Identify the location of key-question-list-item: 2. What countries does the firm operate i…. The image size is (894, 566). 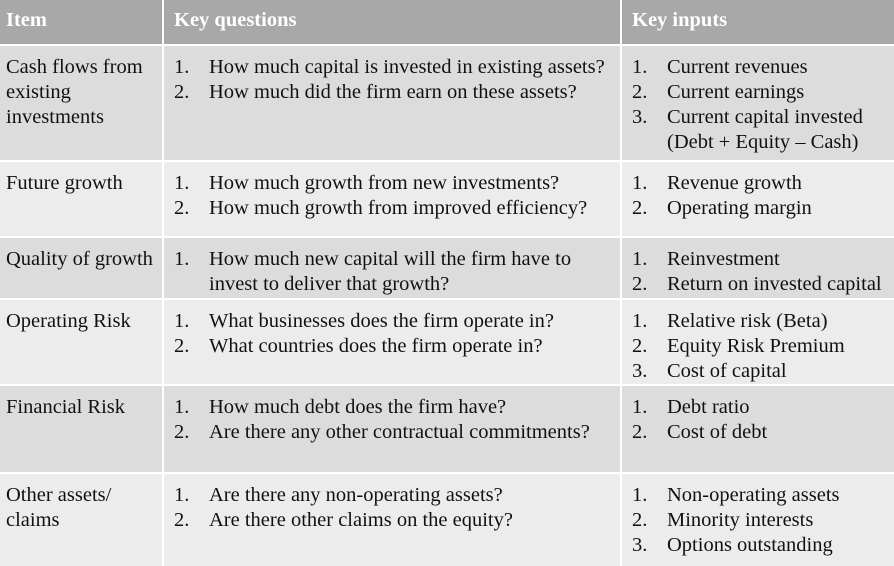
(397, 346).